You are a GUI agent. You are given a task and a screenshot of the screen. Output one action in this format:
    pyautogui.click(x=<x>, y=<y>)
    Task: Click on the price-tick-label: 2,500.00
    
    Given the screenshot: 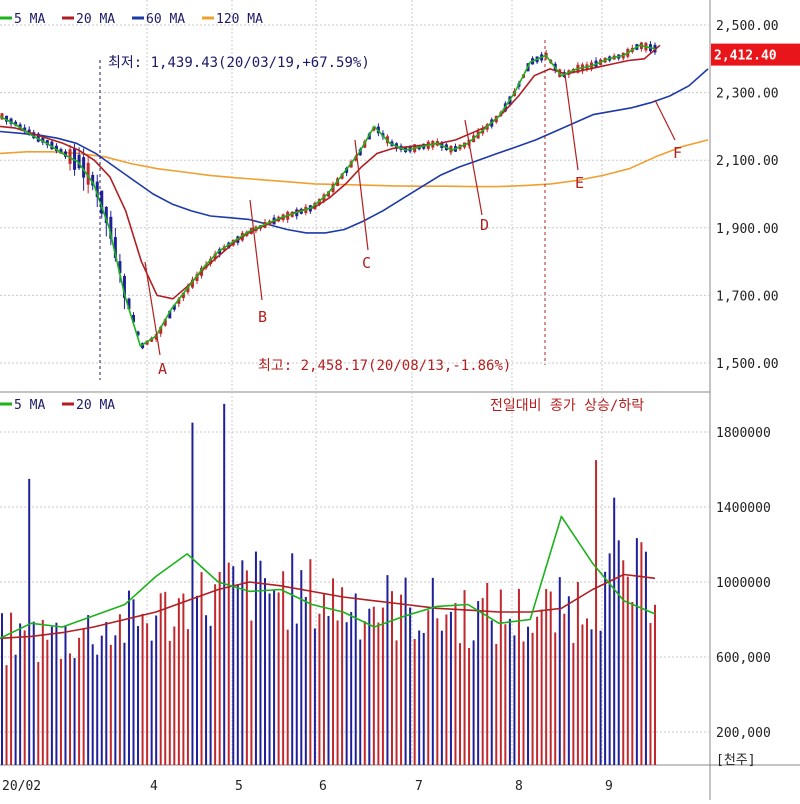 What is the action you would take?
    pyautogui.click(x=747, y=26)
    